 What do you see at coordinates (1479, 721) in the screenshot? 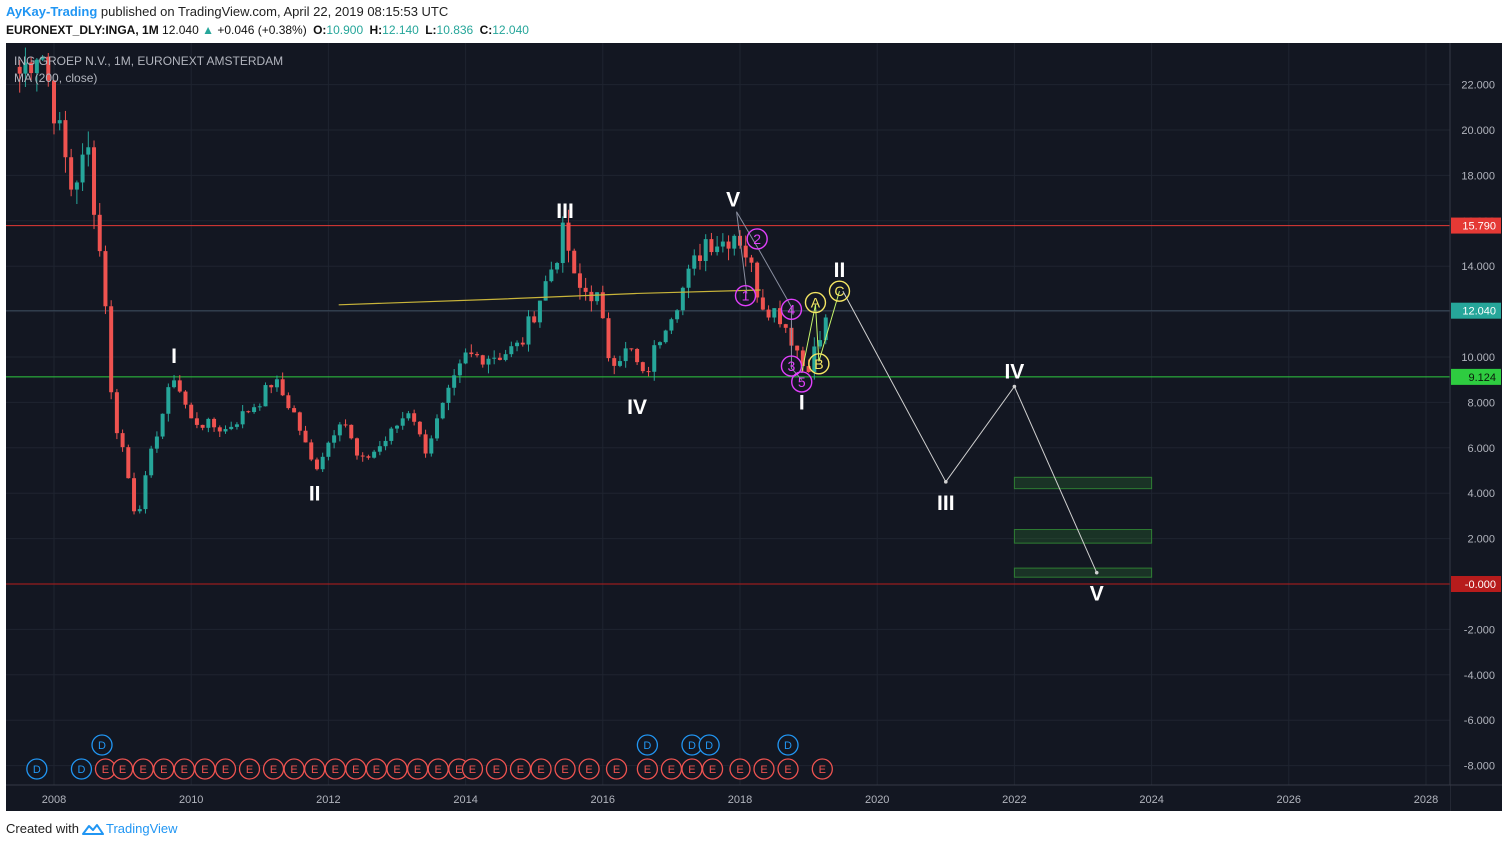
I see `y-tick-label: -6.000` at bounding box center [1479, 721].